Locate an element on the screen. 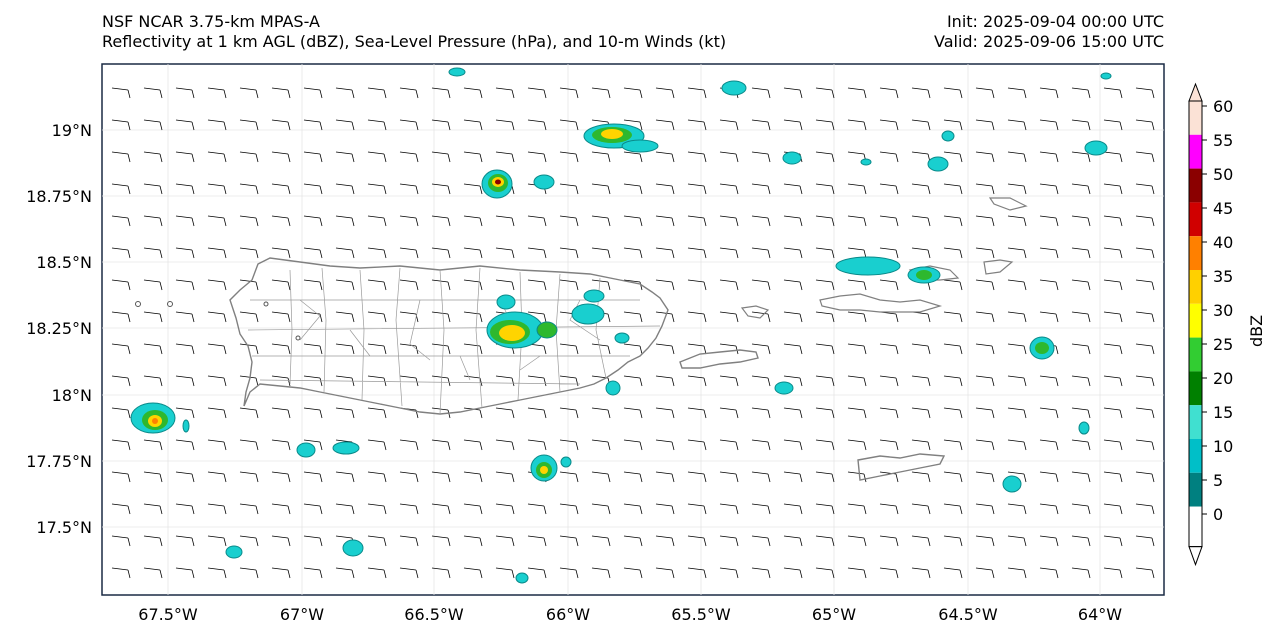  latitude-label: 18°N is located at coordinates (72, 395).